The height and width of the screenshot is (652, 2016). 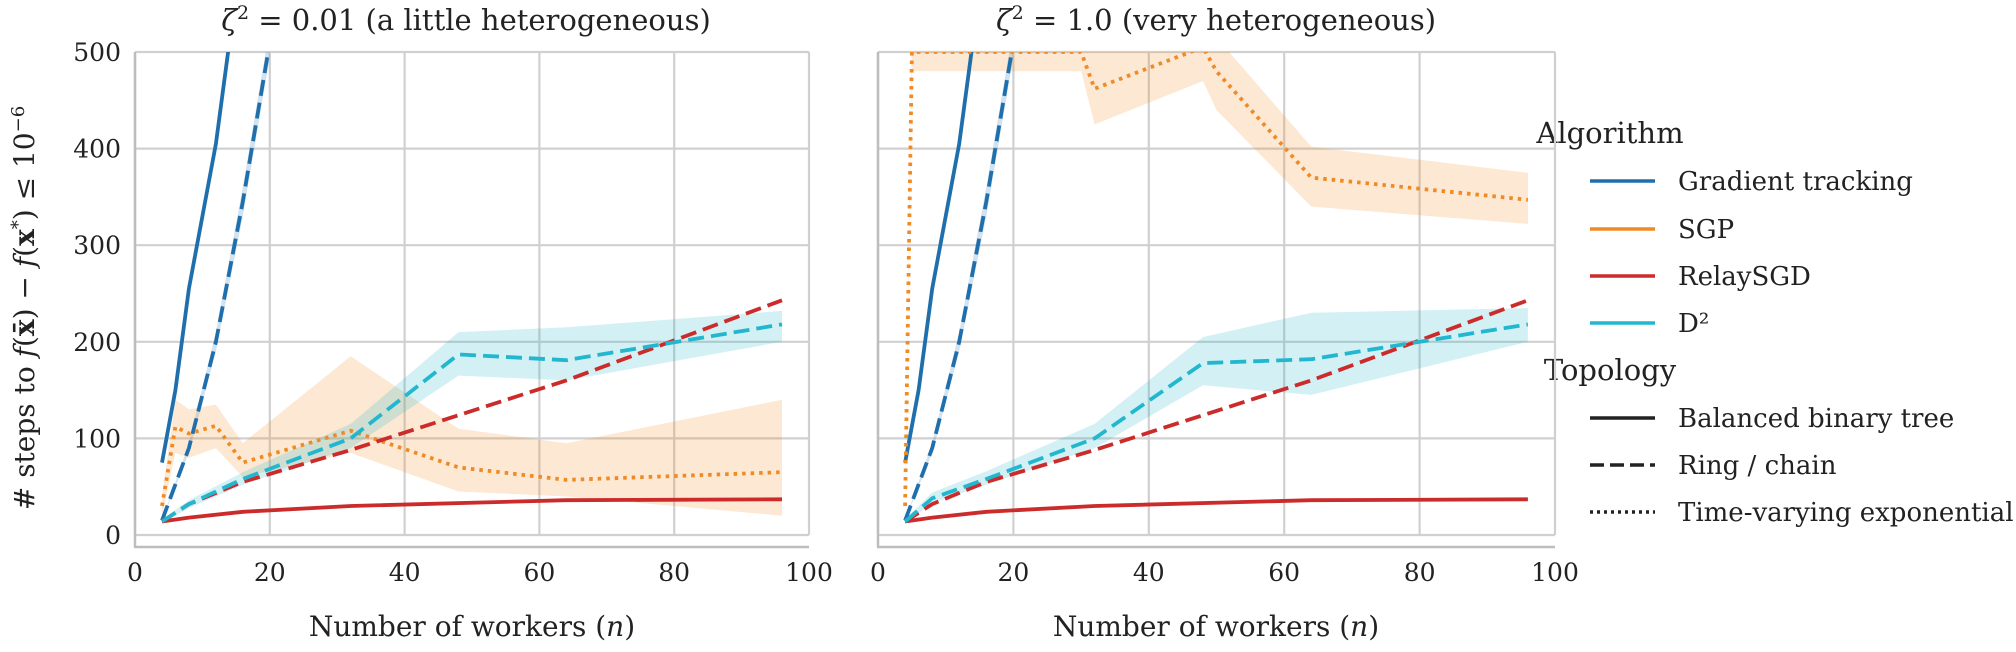 I want to click on legend-algorithm-title: Algorithm, so click(x=1609, y=133).